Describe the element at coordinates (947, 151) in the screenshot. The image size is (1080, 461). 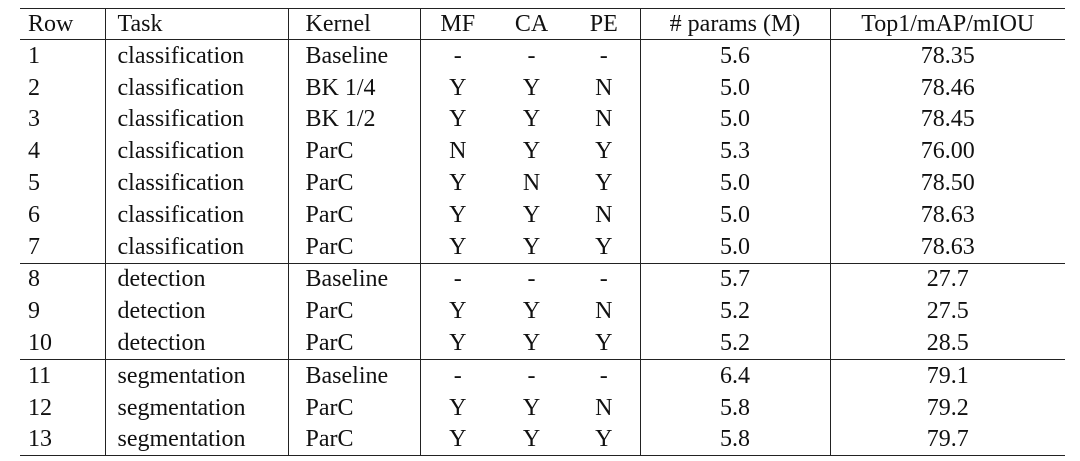
I see `table-cell: 76.00` at that location.